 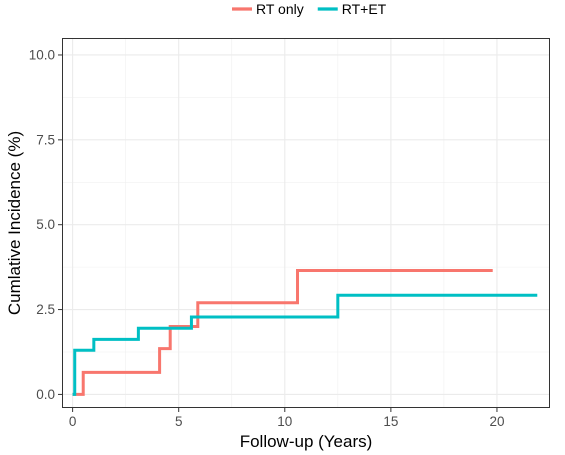 I want to click on y-tick-label: 7.5, so click(x=45, y=139).